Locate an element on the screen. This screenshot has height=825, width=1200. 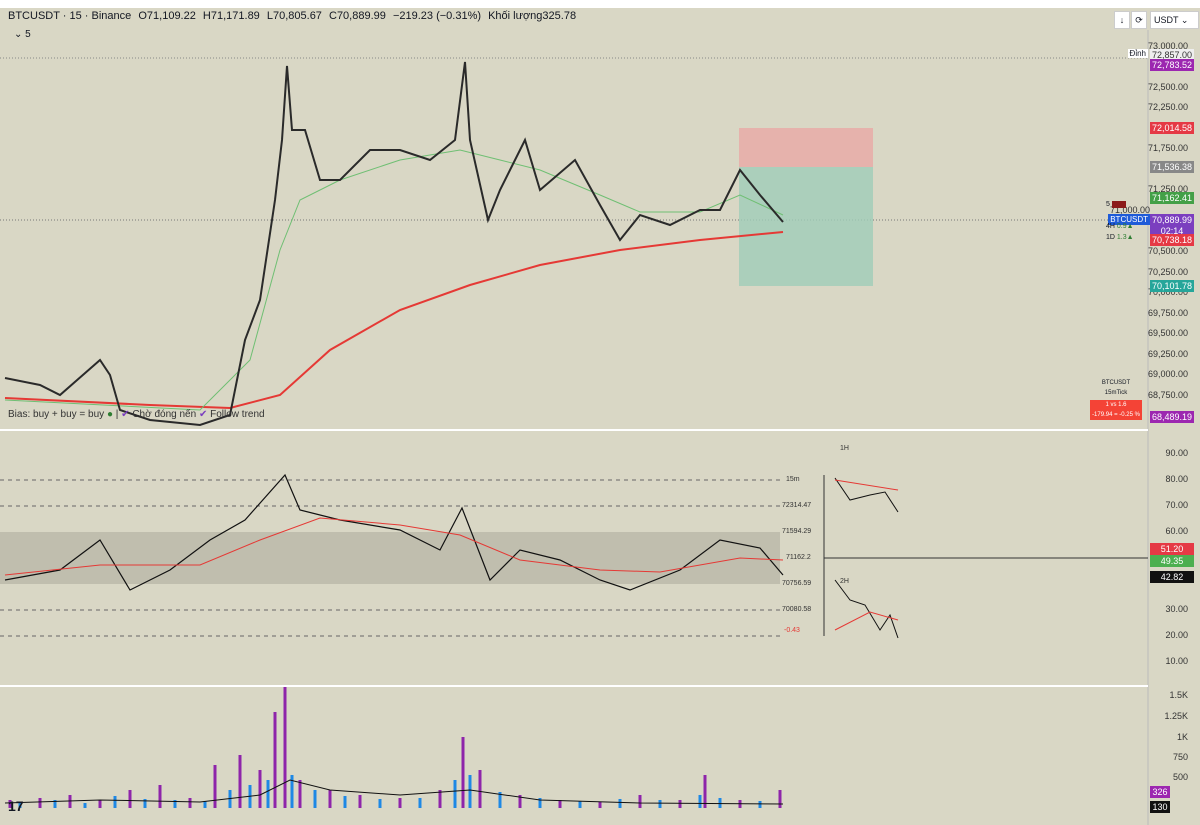
rsi-label: 71162.2 is located at coordinates (798, 557).